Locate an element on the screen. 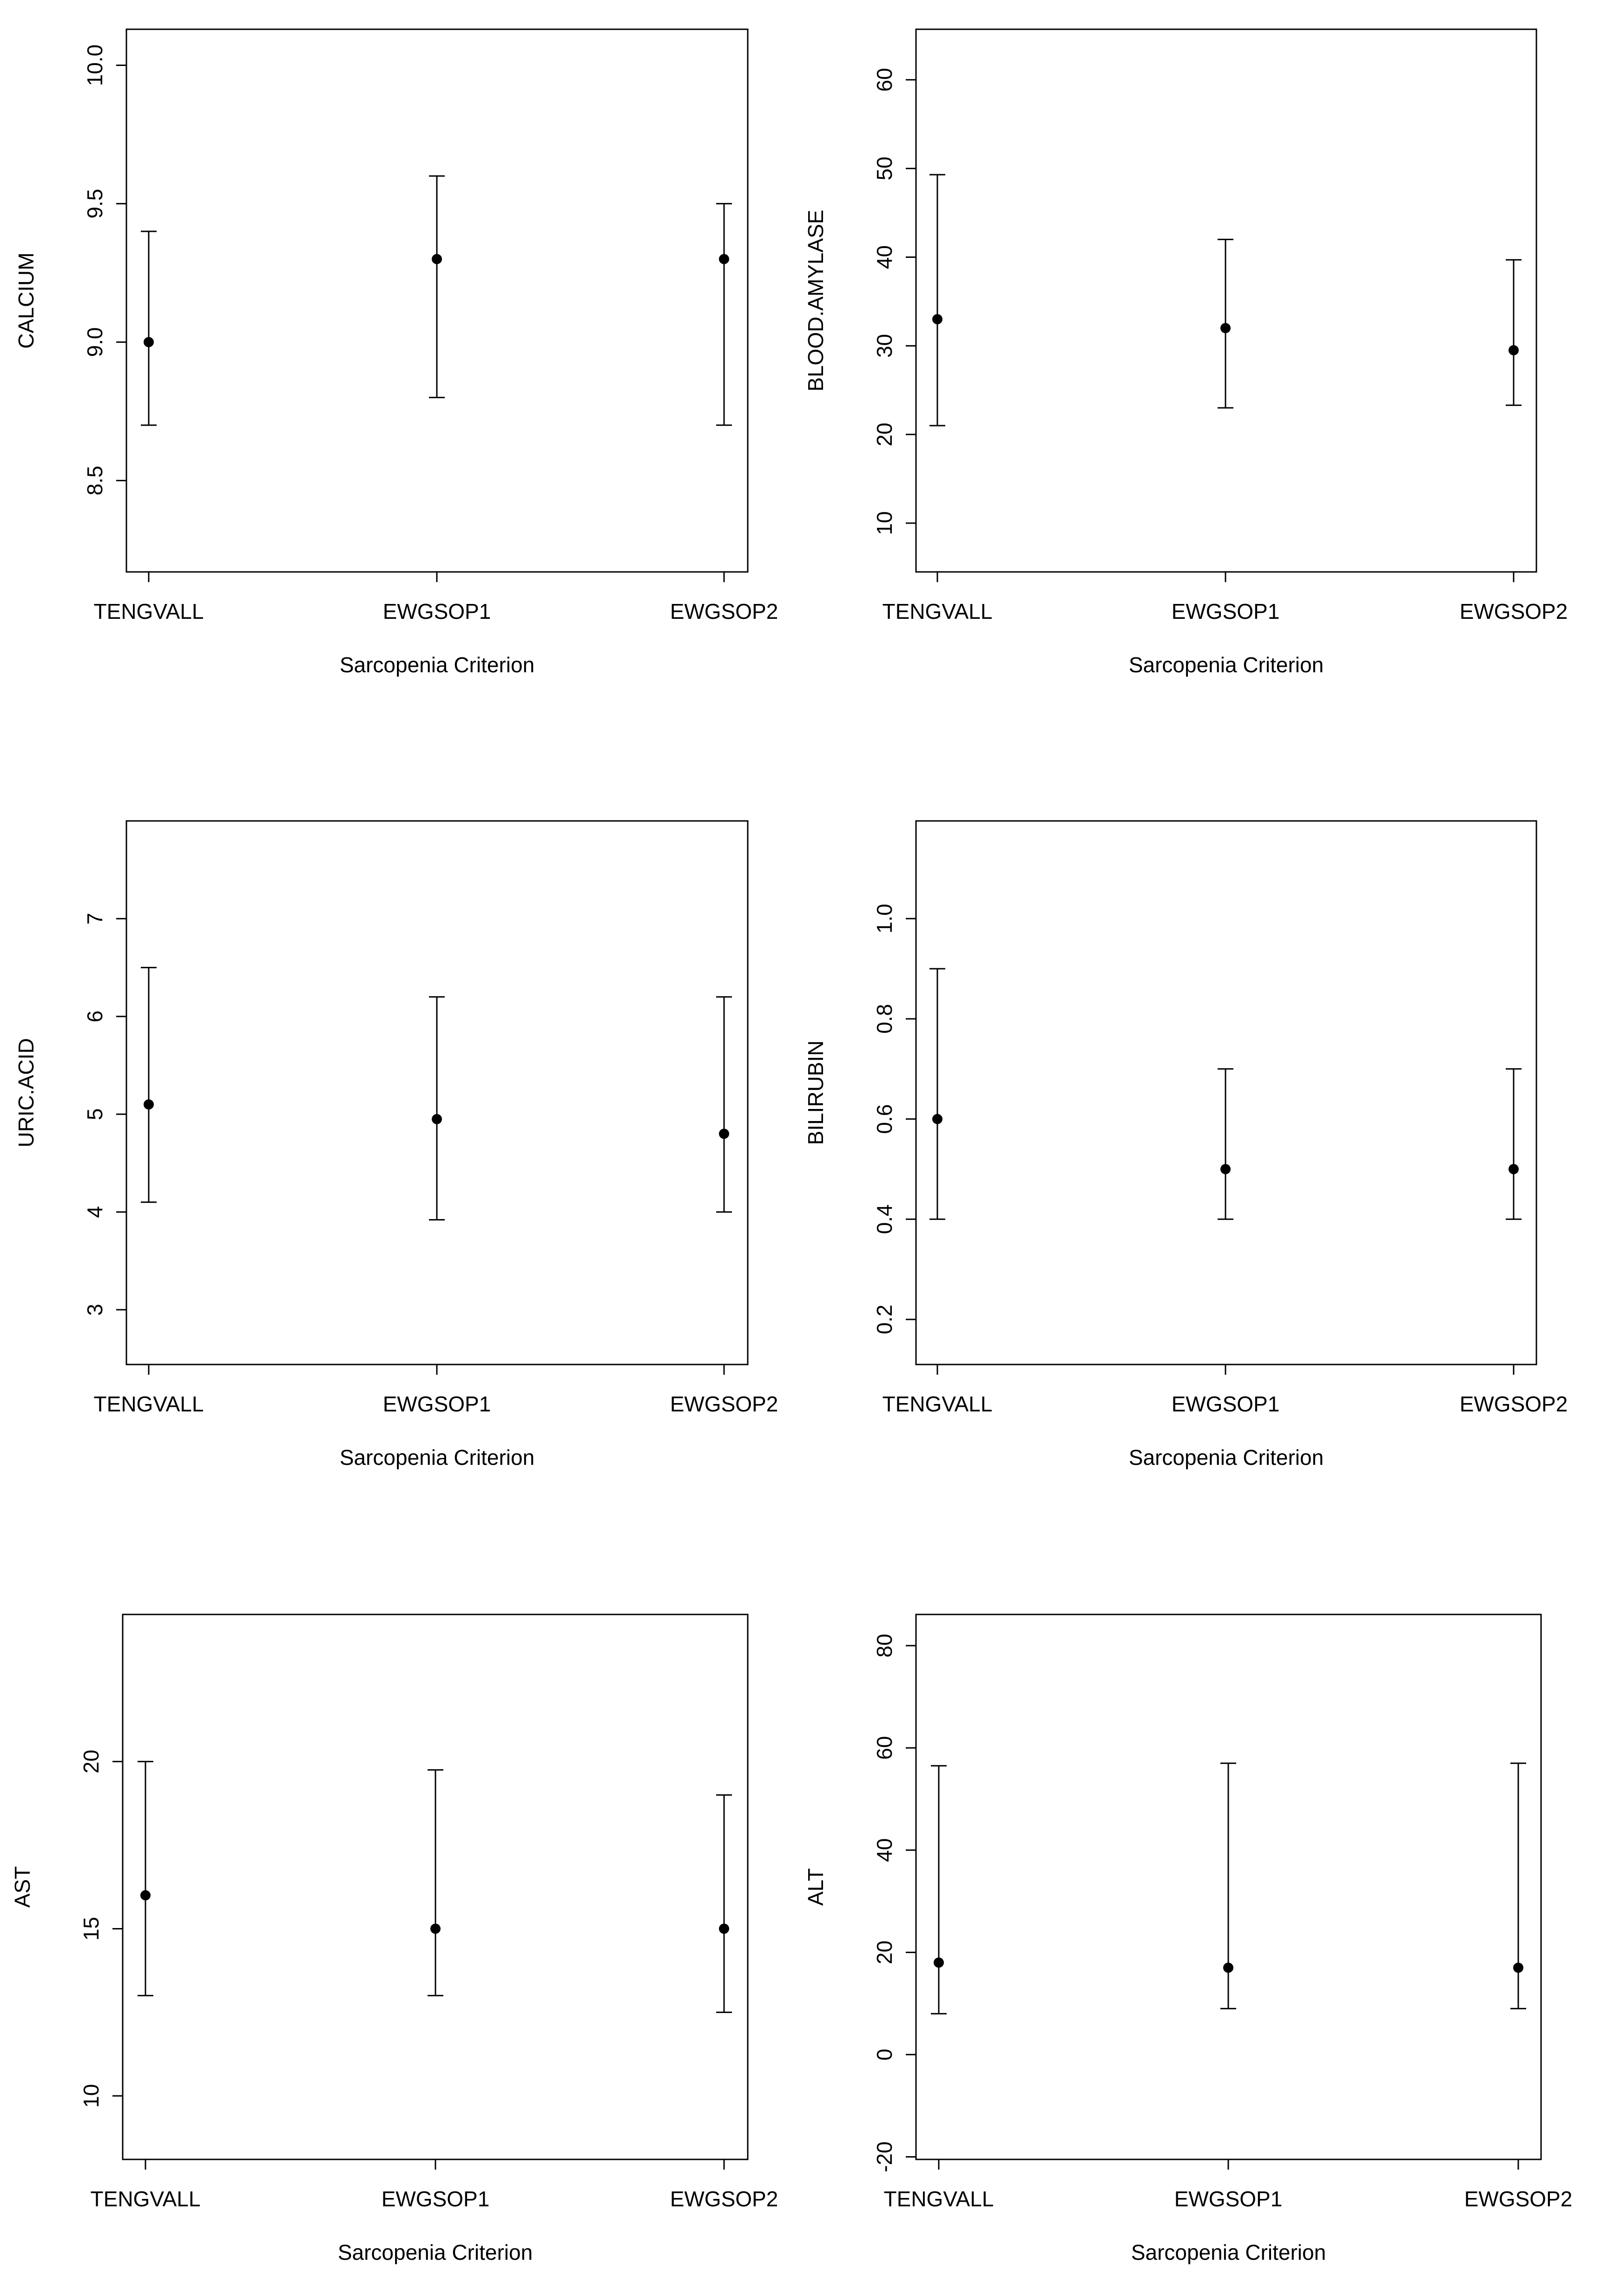 The width and height of the screenshot is (1601, 2296). y-tick-label: 0.4 is located at coordinates (884, 1219).